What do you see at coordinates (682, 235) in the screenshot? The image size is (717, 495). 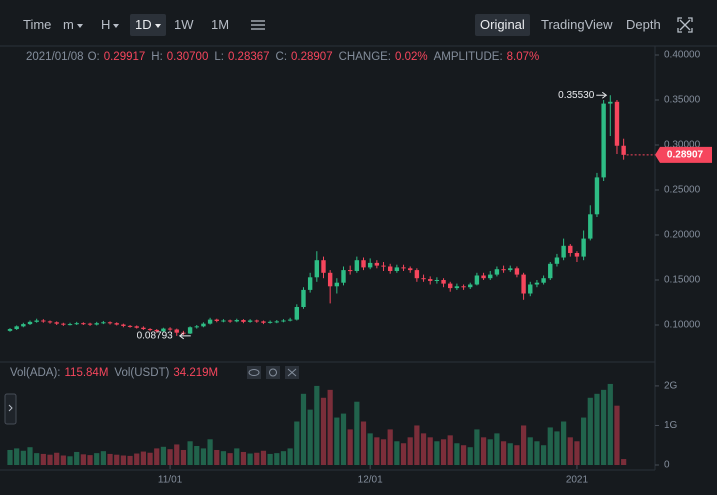 I see `y-tick-label: 0.20000` at bounding box center [682, 235].